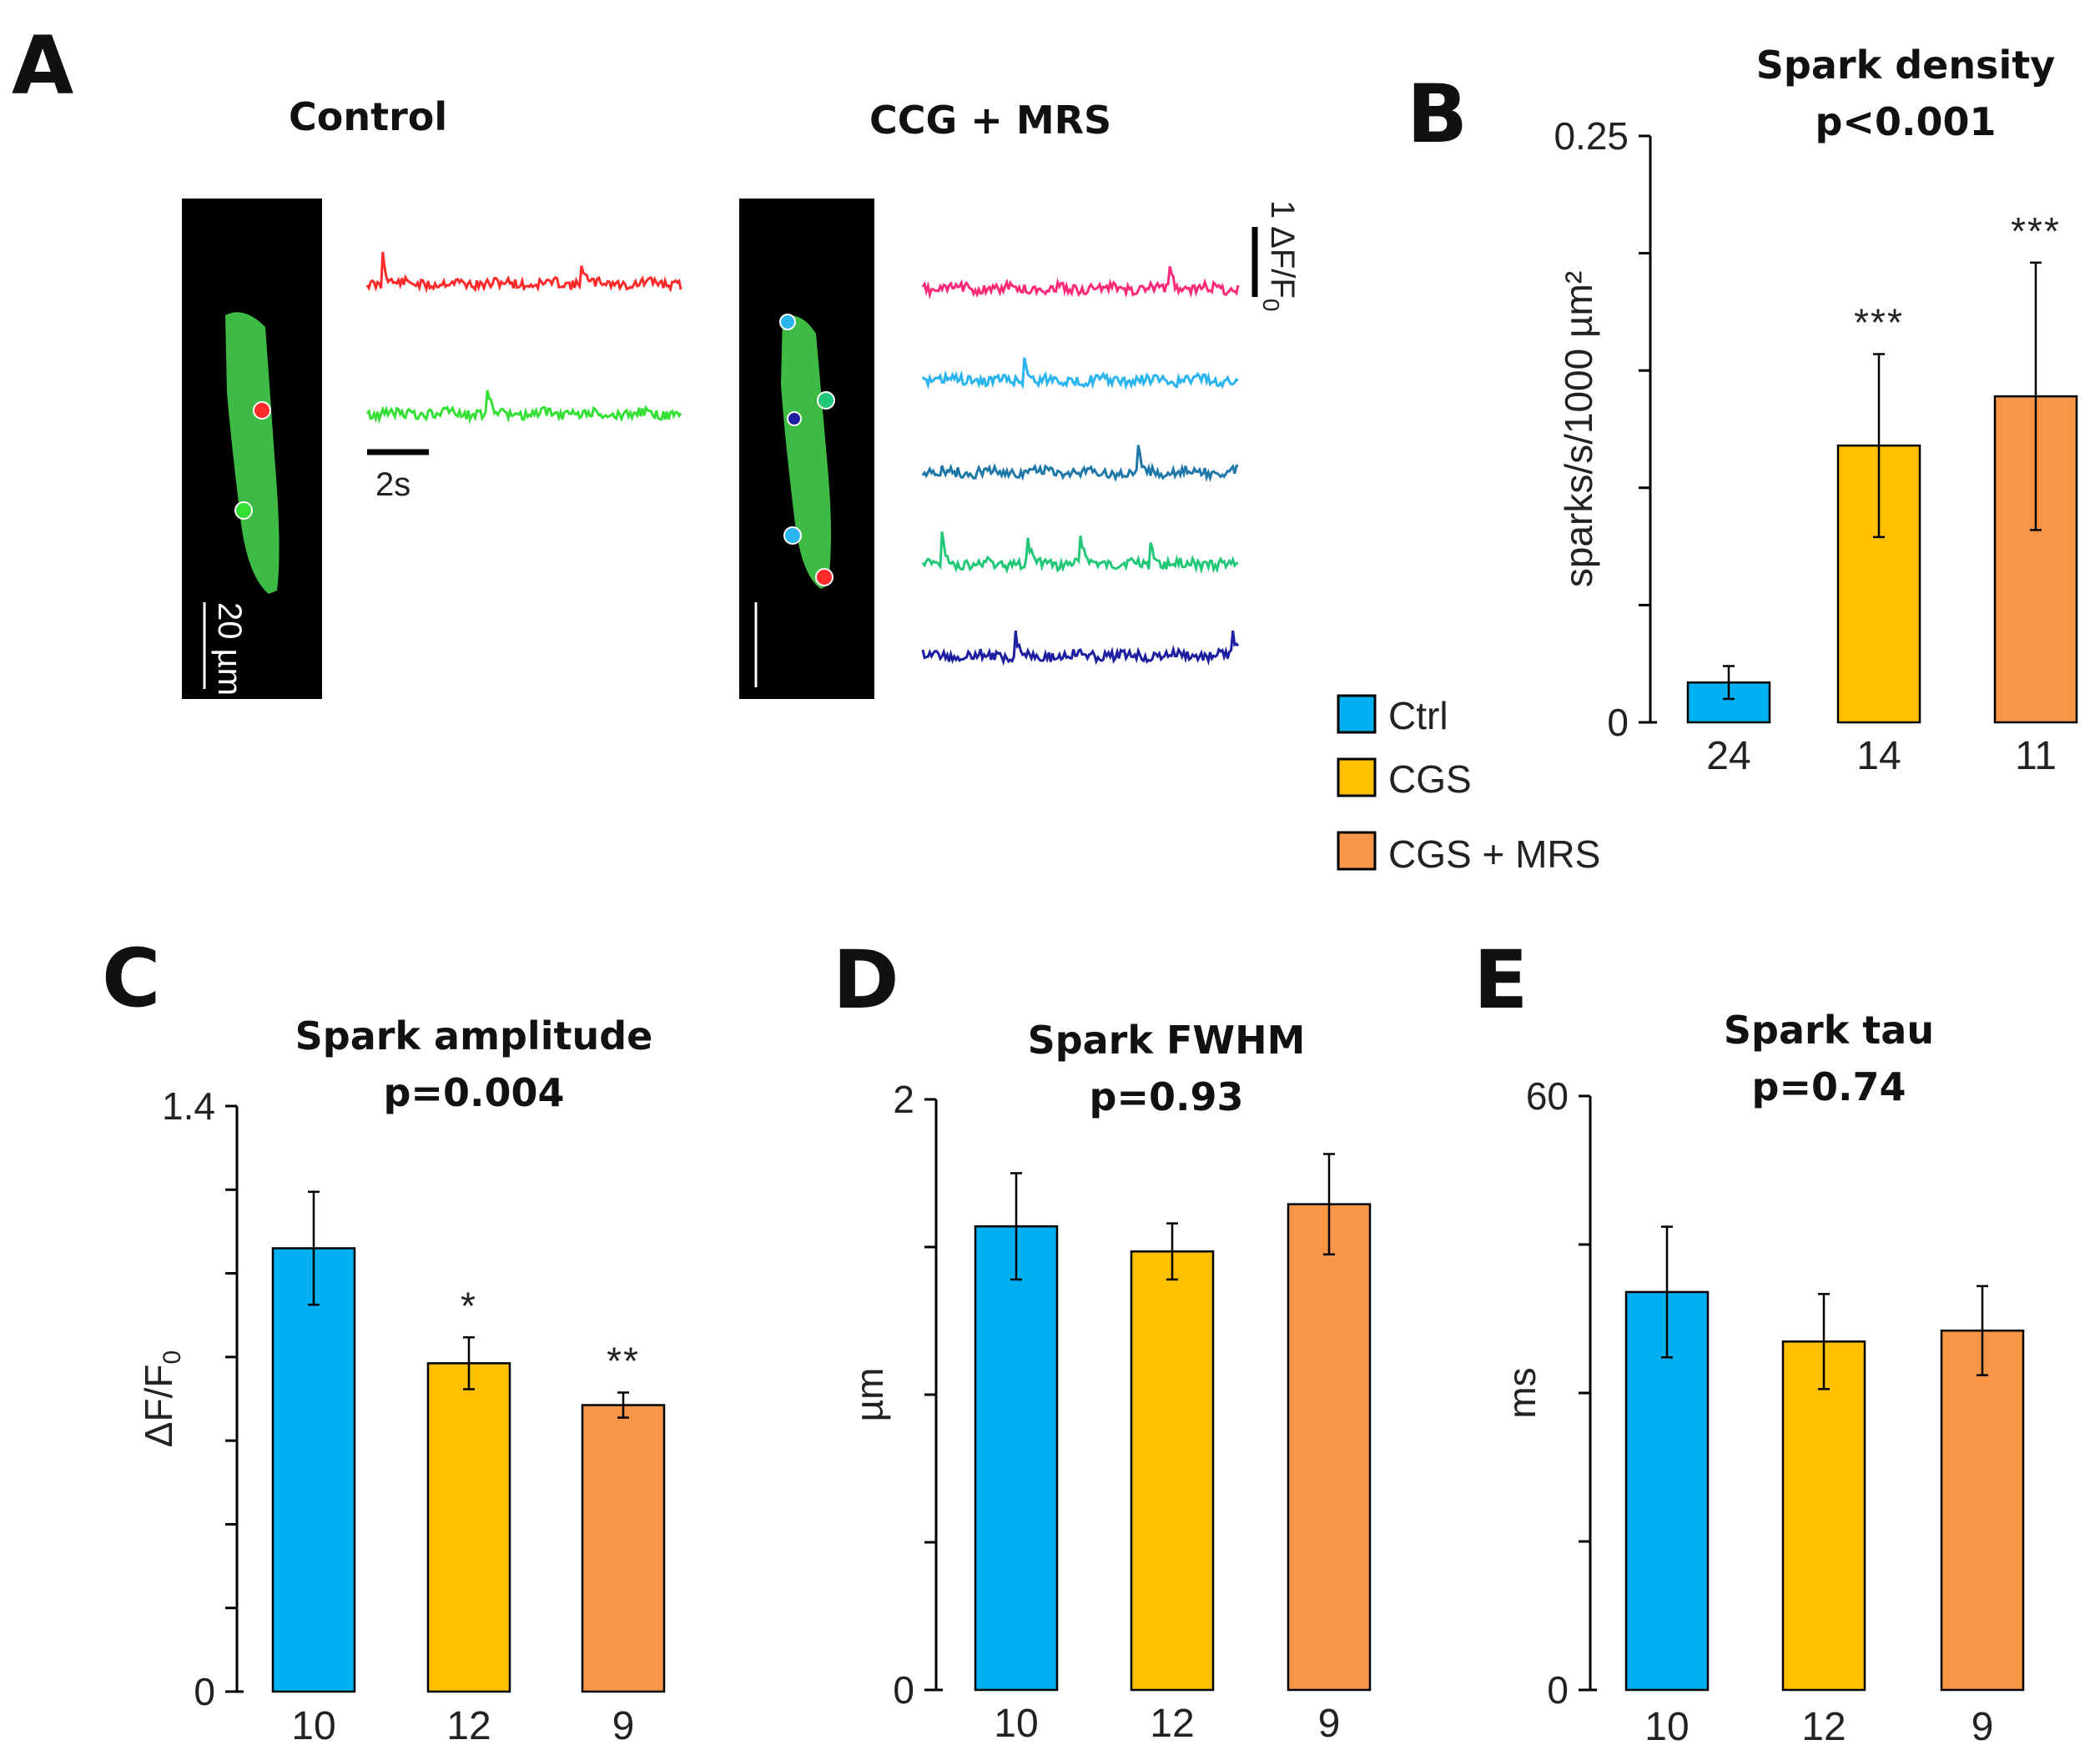 The width and height of the screenshot is (2100, 1760). I want to click on chart-e-tick-label: 0, so click(1558, 1690).